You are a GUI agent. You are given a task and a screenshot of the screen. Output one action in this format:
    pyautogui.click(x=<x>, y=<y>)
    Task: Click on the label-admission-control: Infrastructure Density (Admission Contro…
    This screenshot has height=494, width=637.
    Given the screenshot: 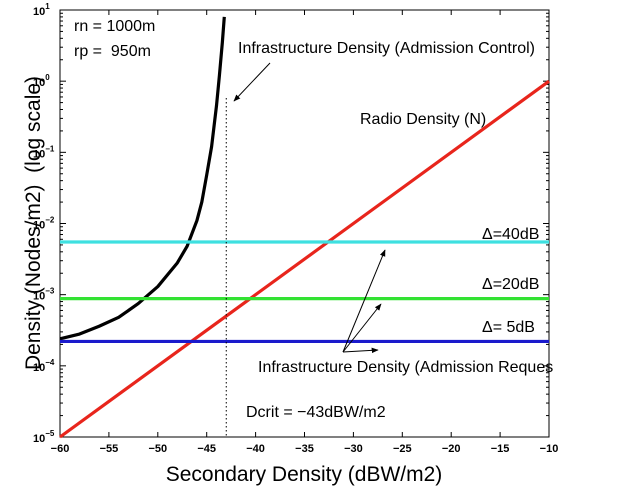 What is the action you would take?
    pyautogui.click(x=386, y=48)
    